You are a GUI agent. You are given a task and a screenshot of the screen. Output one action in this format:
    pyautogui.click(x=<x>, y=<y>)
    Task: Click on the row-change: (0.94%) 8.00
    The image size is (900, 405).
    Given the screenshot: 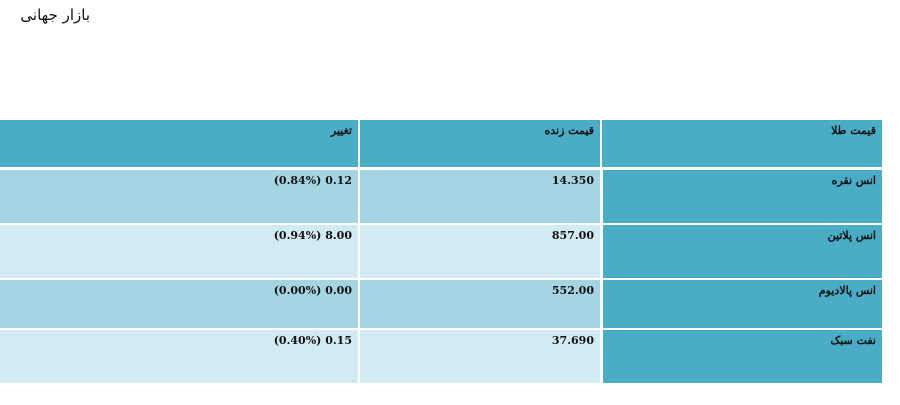 What is the action you would take?
    pyautogui.click(x=179, y=252)
    